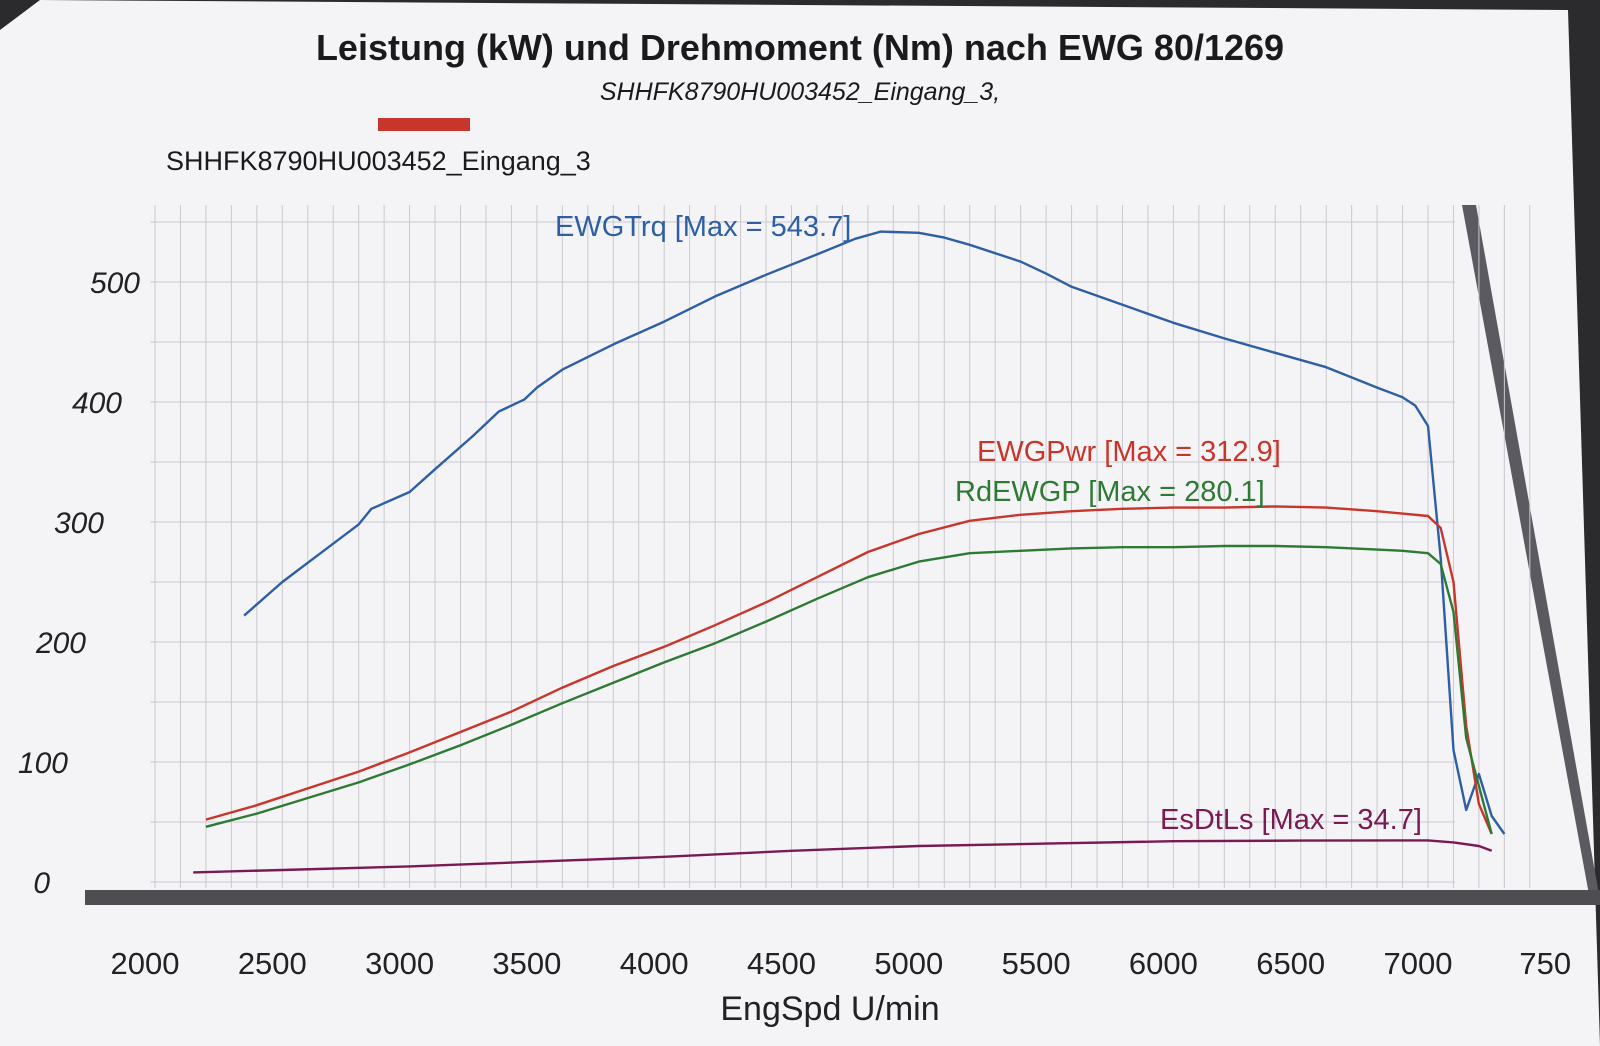 The image size is (1600, 1046). Describe the element at coordinates (378, 161) in the screenshot. I see `legend-entry: SHHFK8790HU003452_Eingang_3` at that location.